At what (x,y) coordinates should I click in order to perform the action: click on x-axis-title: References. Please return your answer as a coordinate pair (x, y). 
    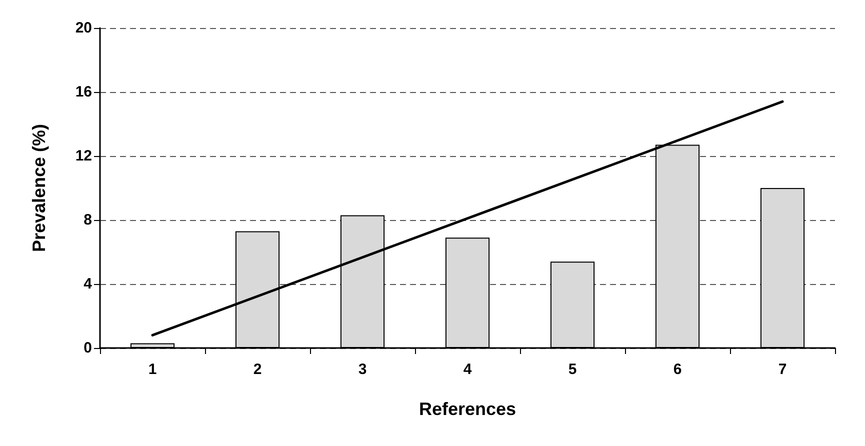
    Looking at the image, I should click on (467, 409).